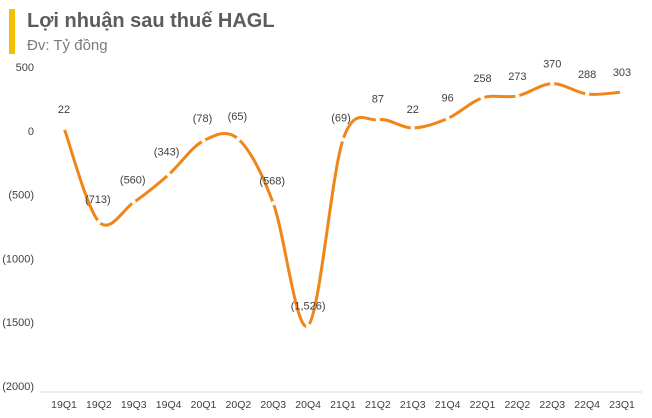  What do you see at coordinates (552, 405) in the screenshot?
I see `x-tick-label: 22Q3` at bounding box center [552, 405].